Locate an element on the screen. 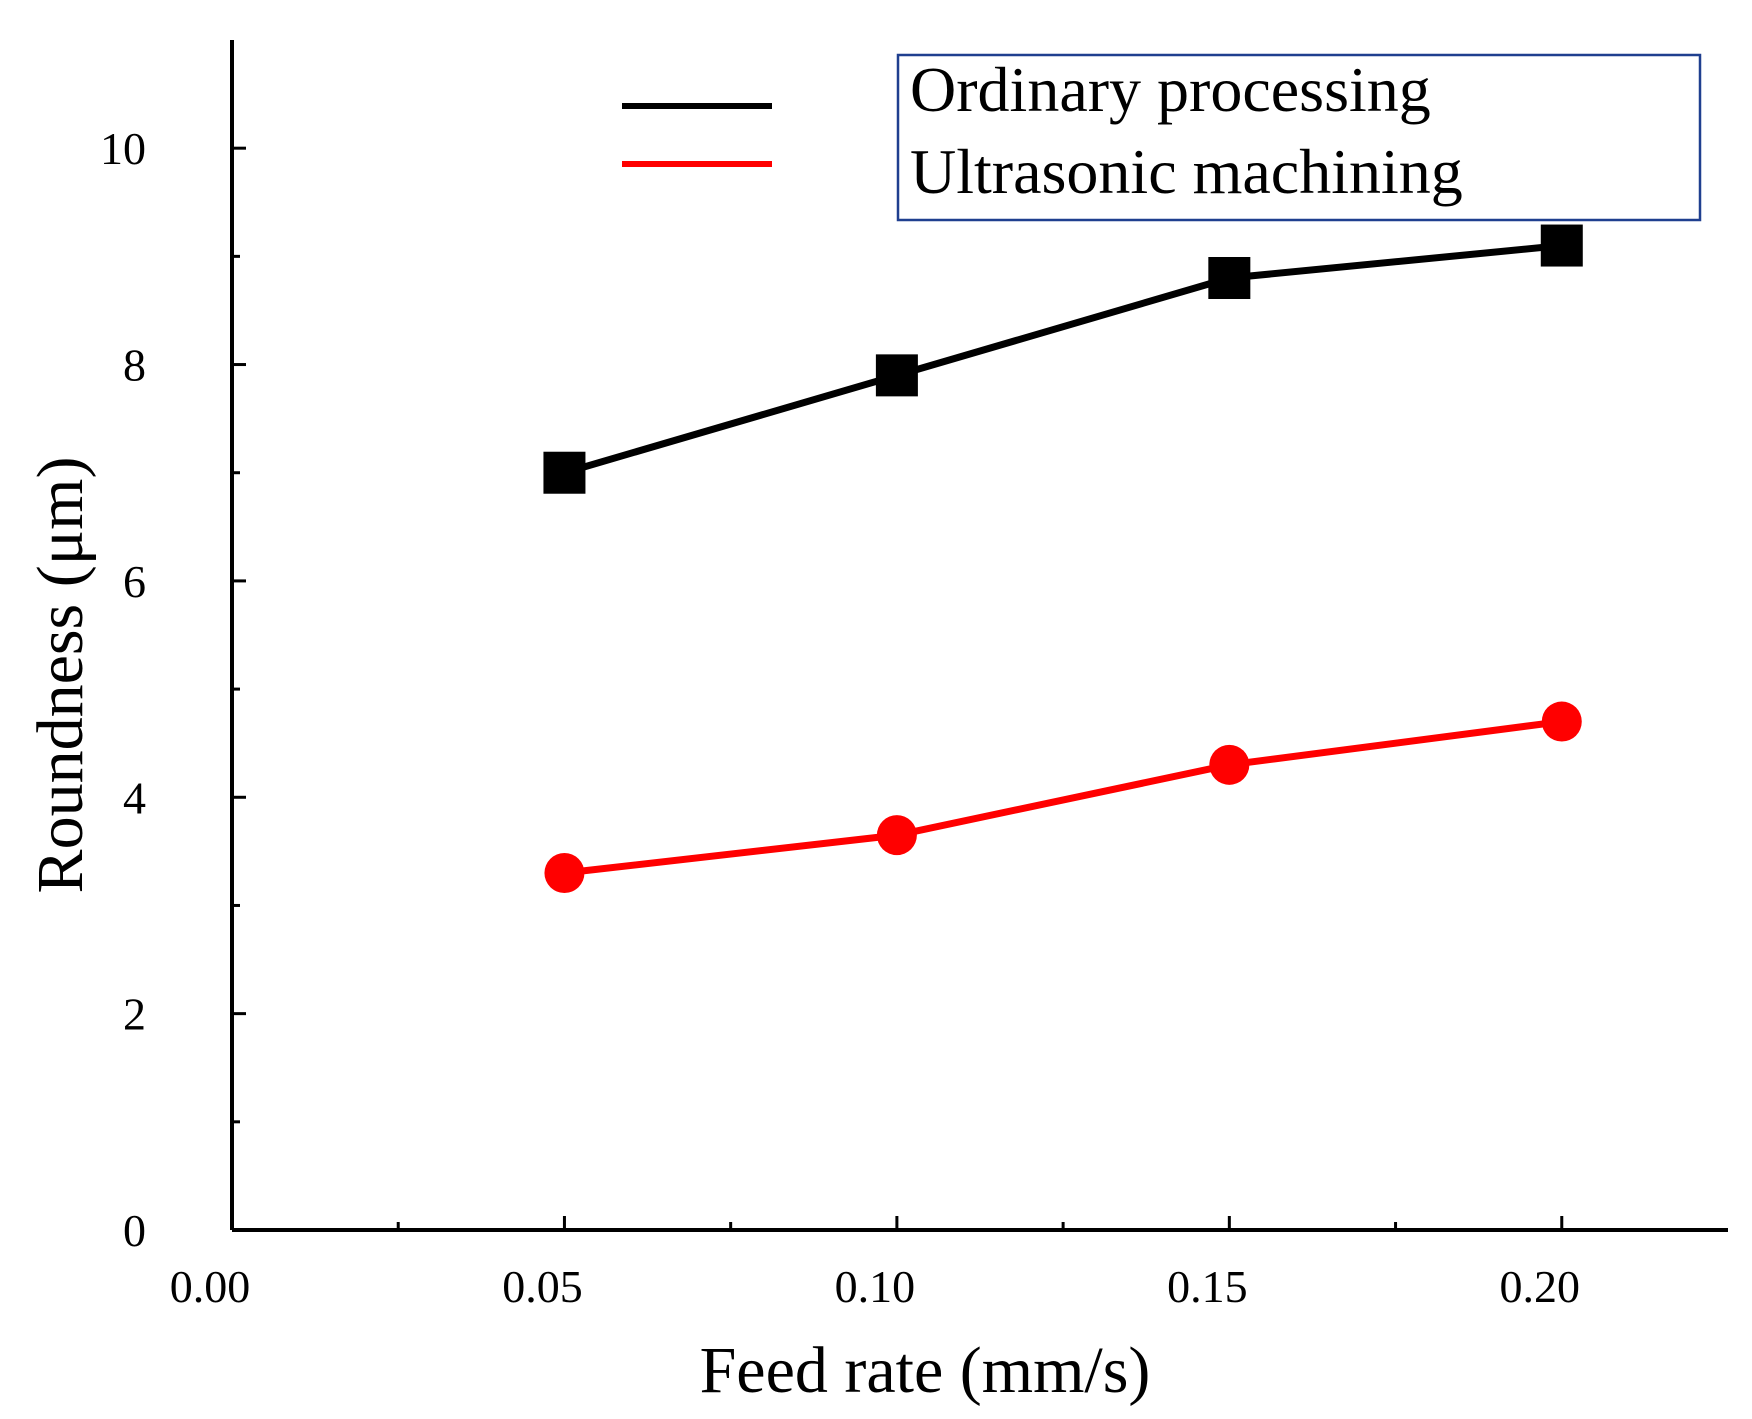  y-tick-label: 4 is located at coordinates (134, 797).